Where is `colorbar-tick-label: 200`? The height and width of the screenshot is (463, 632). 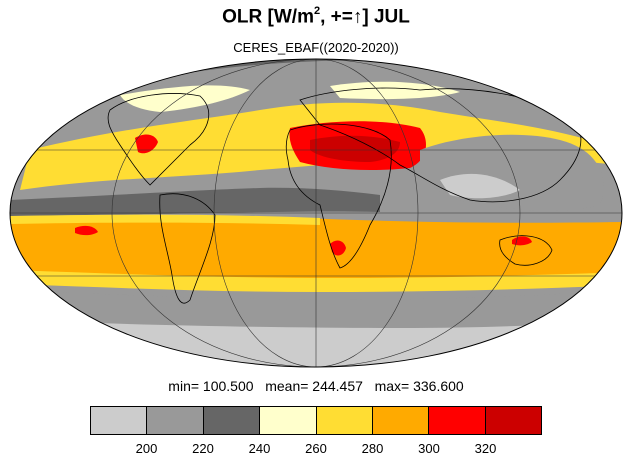
colorbar-tick-label: 200 is located at coordinates (146, 448).